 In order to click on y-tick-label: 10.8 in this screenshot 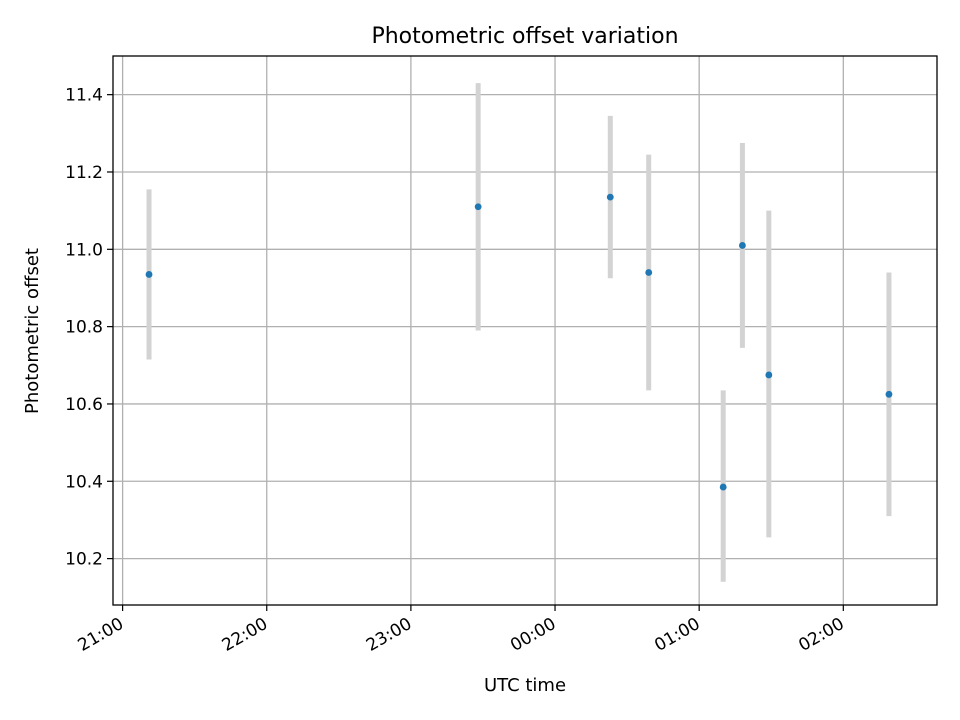, I will do `click(84, 328)`.